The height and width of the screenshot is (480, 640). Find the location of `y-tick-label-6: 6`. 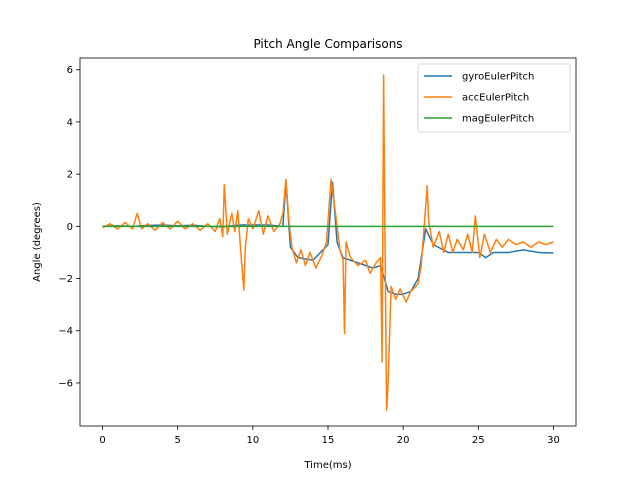

y-tick-label-6: 6 is located at coordinates (70, 70).